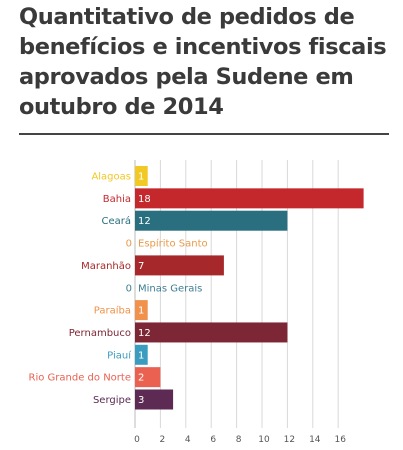 This screenshot has height=450, width=403. I want to click on x-tick-label: 16, so click(340, 440).